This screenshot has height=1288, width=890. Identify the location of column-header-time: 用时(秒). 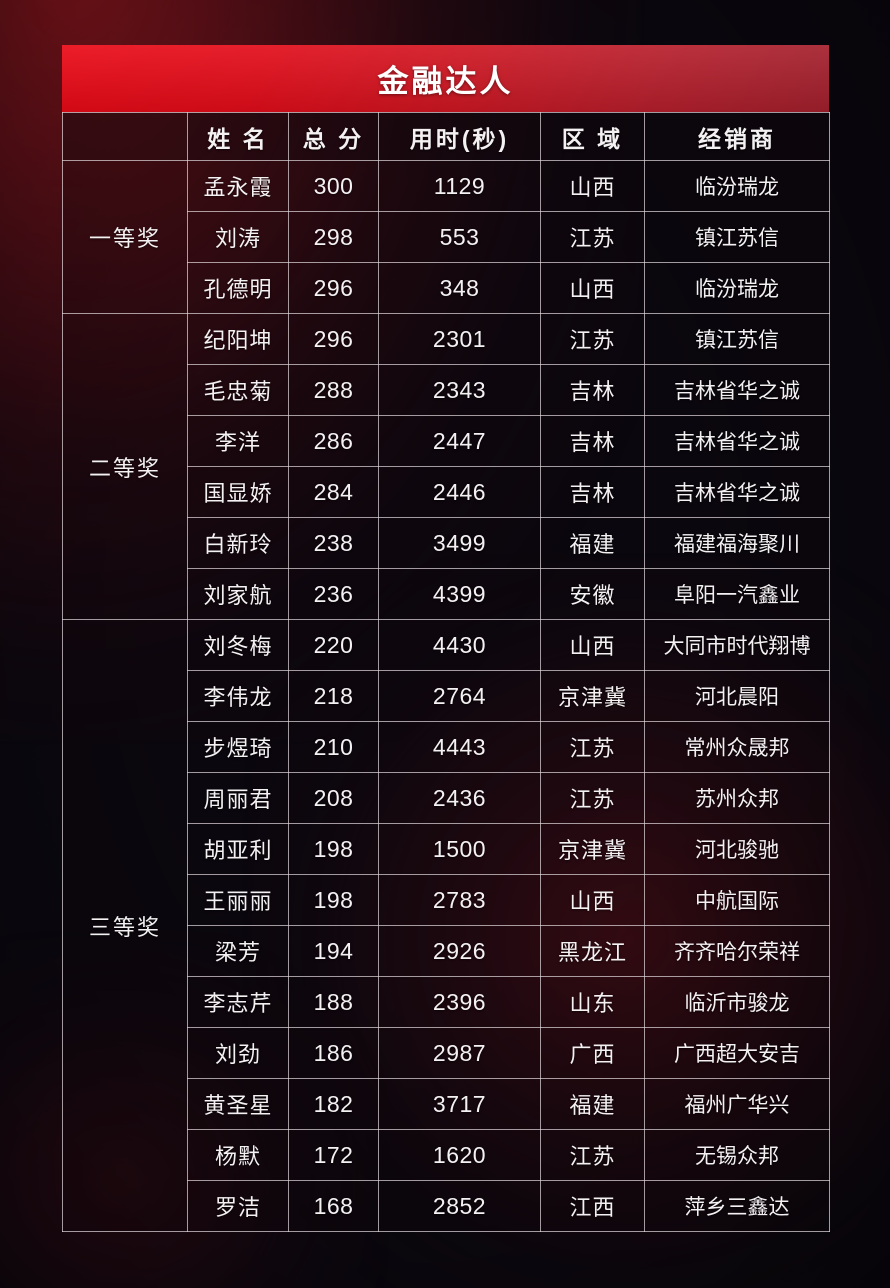
(459, 136).